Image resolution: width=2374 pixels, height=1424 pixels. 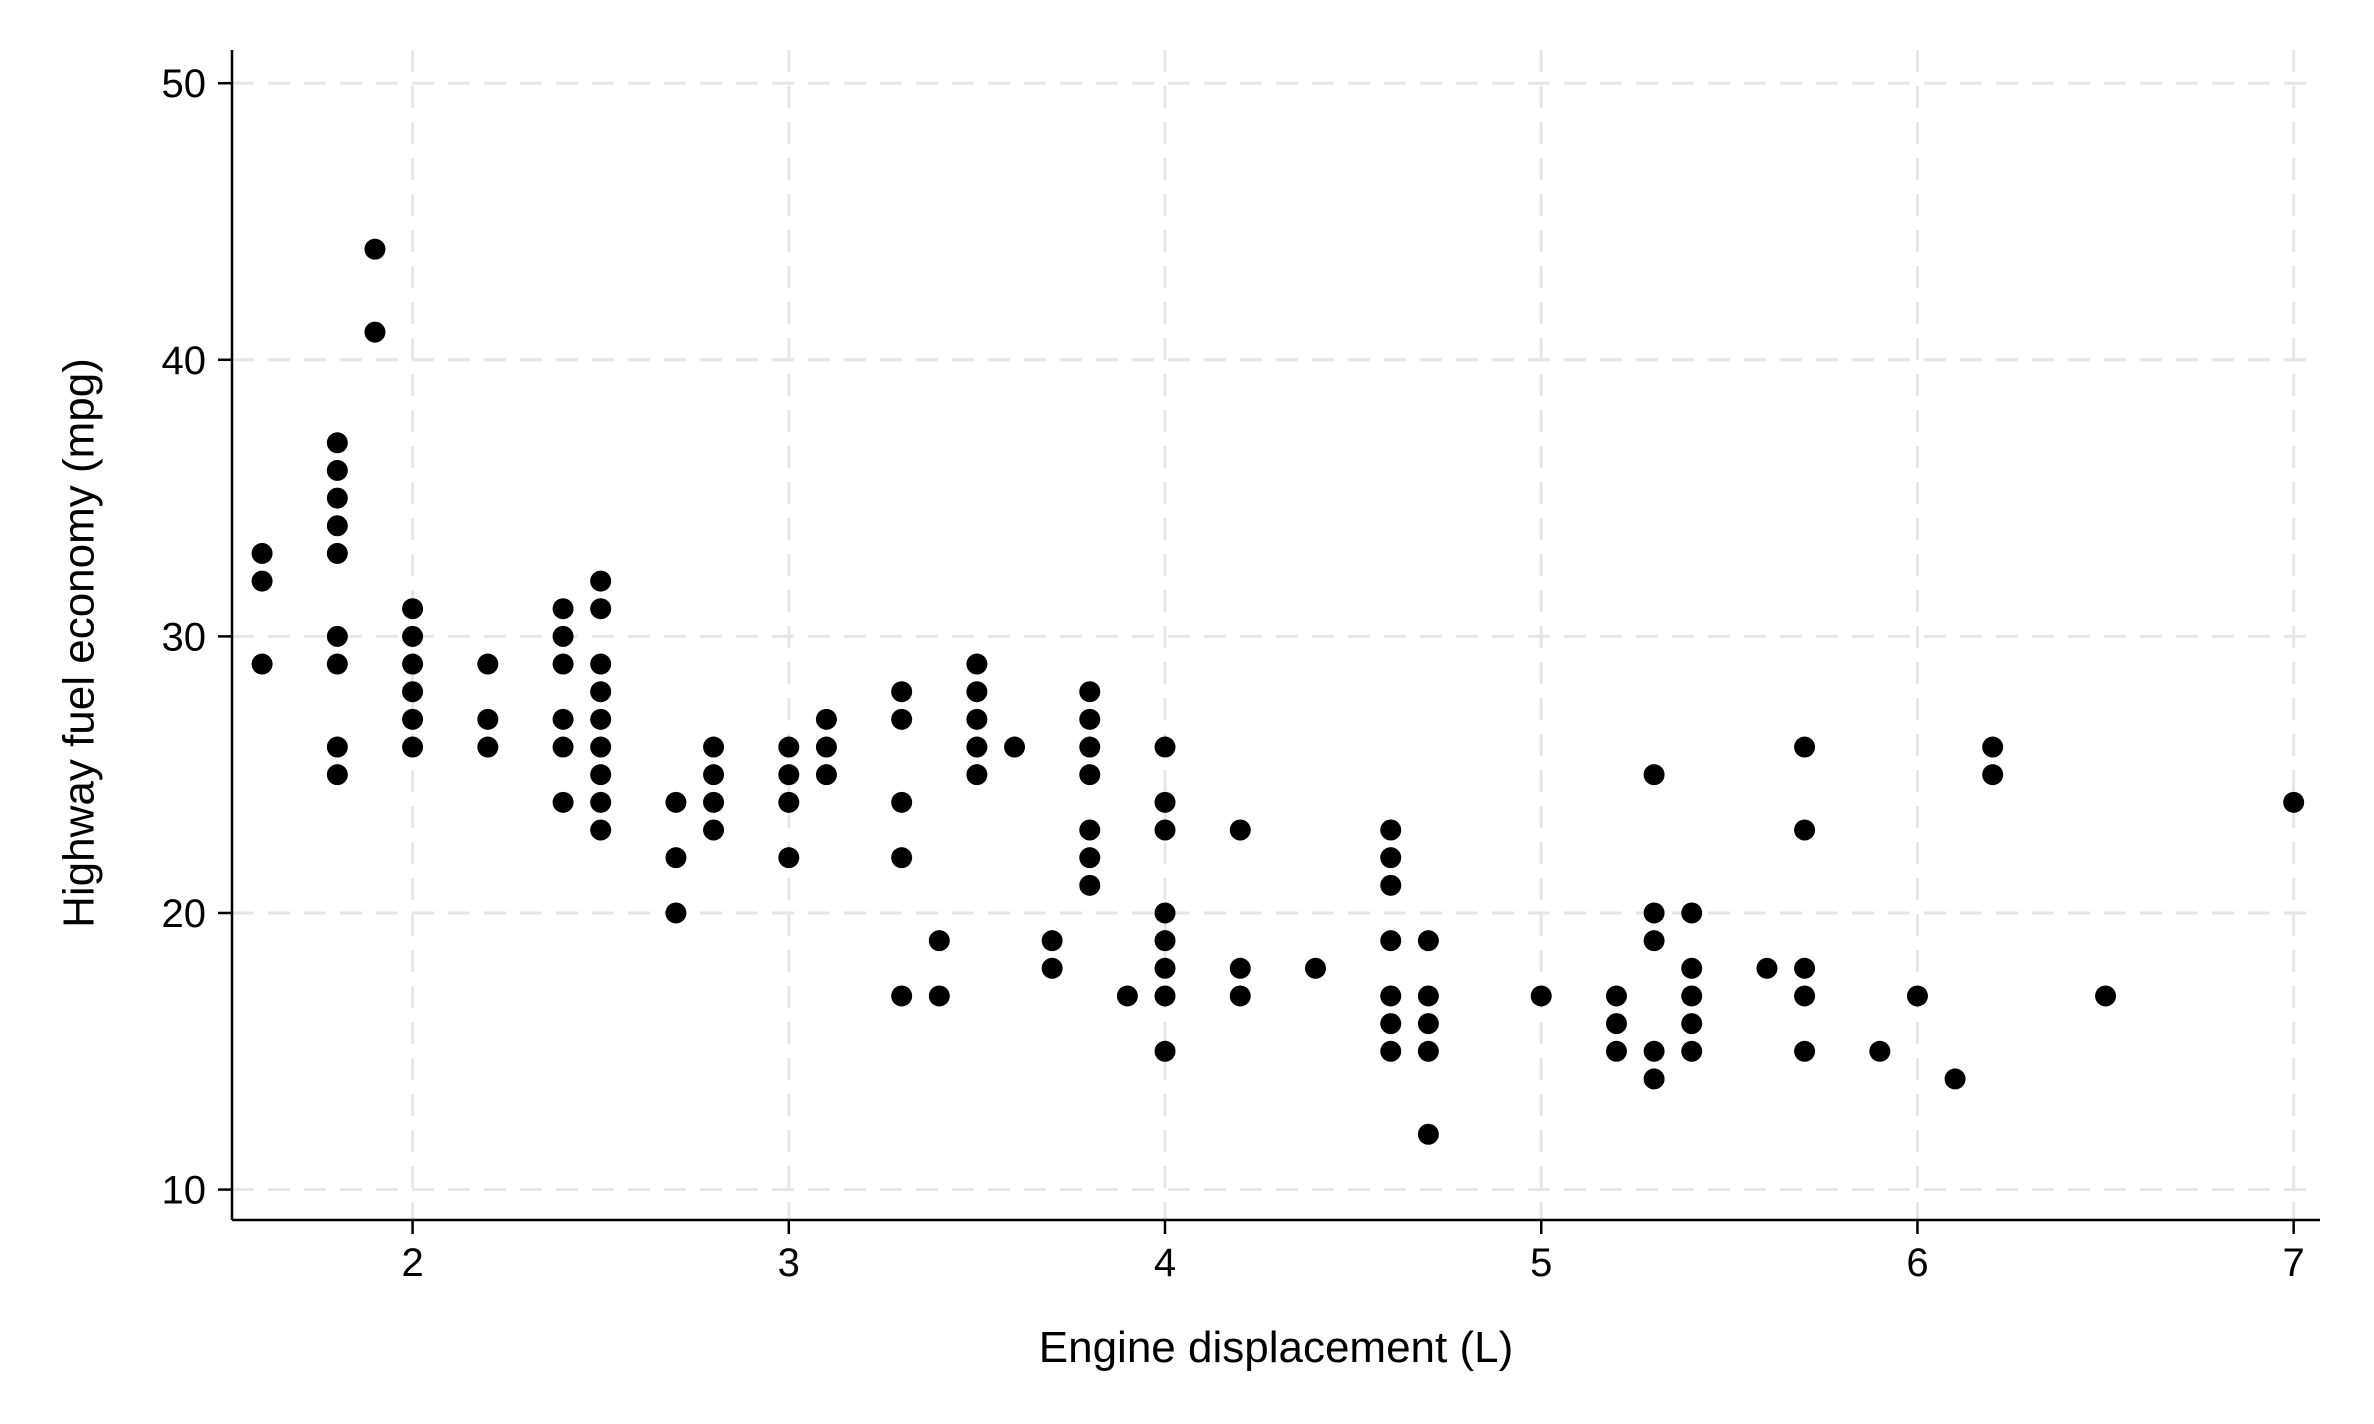 What do you see at coordinates (184, 637) in the screenshot?
I see `y-tick-label: 30` at bounding box center [184, 637].